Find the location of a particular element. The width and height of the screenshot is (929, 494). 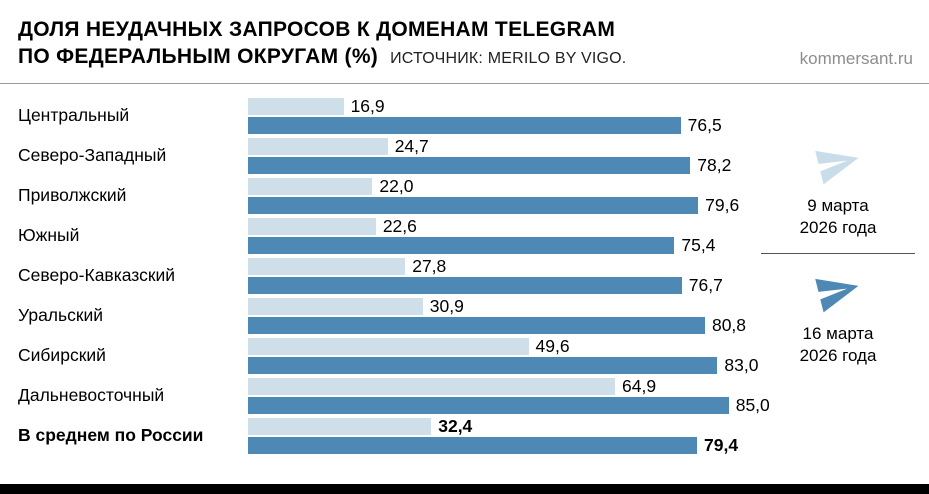

chart-row: Северо-Западный 24,7 78,2 is located at coordinates (387, 155).